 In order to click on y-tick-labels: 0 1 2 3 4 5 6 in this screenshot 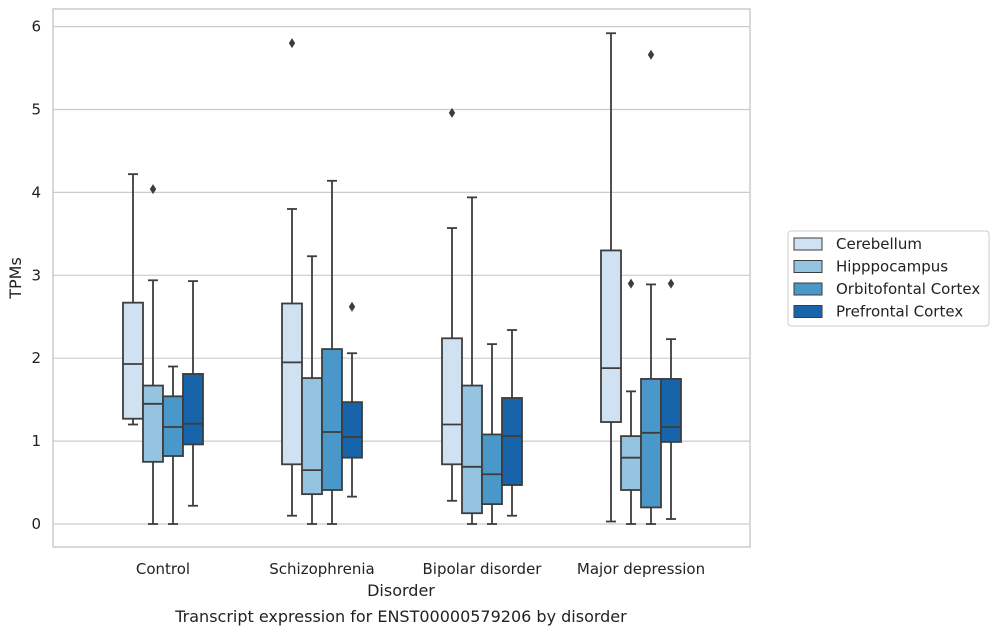, I will do `click(36, 275)`.